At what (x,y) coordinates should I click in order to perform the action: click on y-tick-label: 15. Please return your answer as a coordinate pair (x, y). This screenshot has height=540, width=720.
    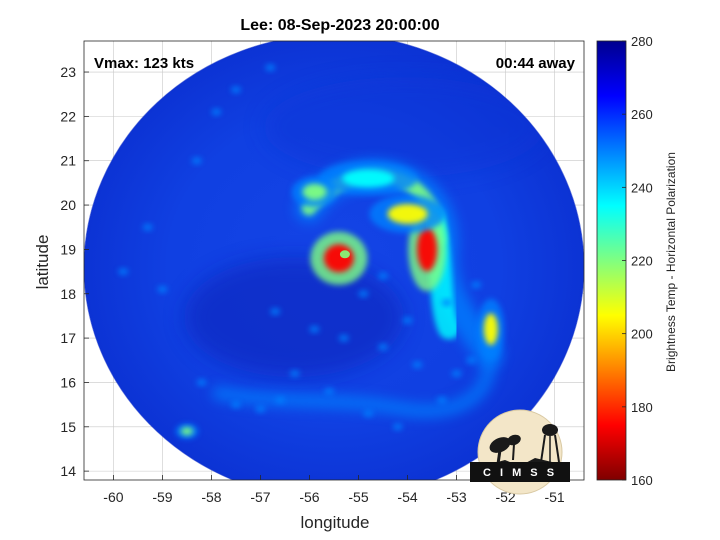
    Looking at the image, I should click on (68, 427).